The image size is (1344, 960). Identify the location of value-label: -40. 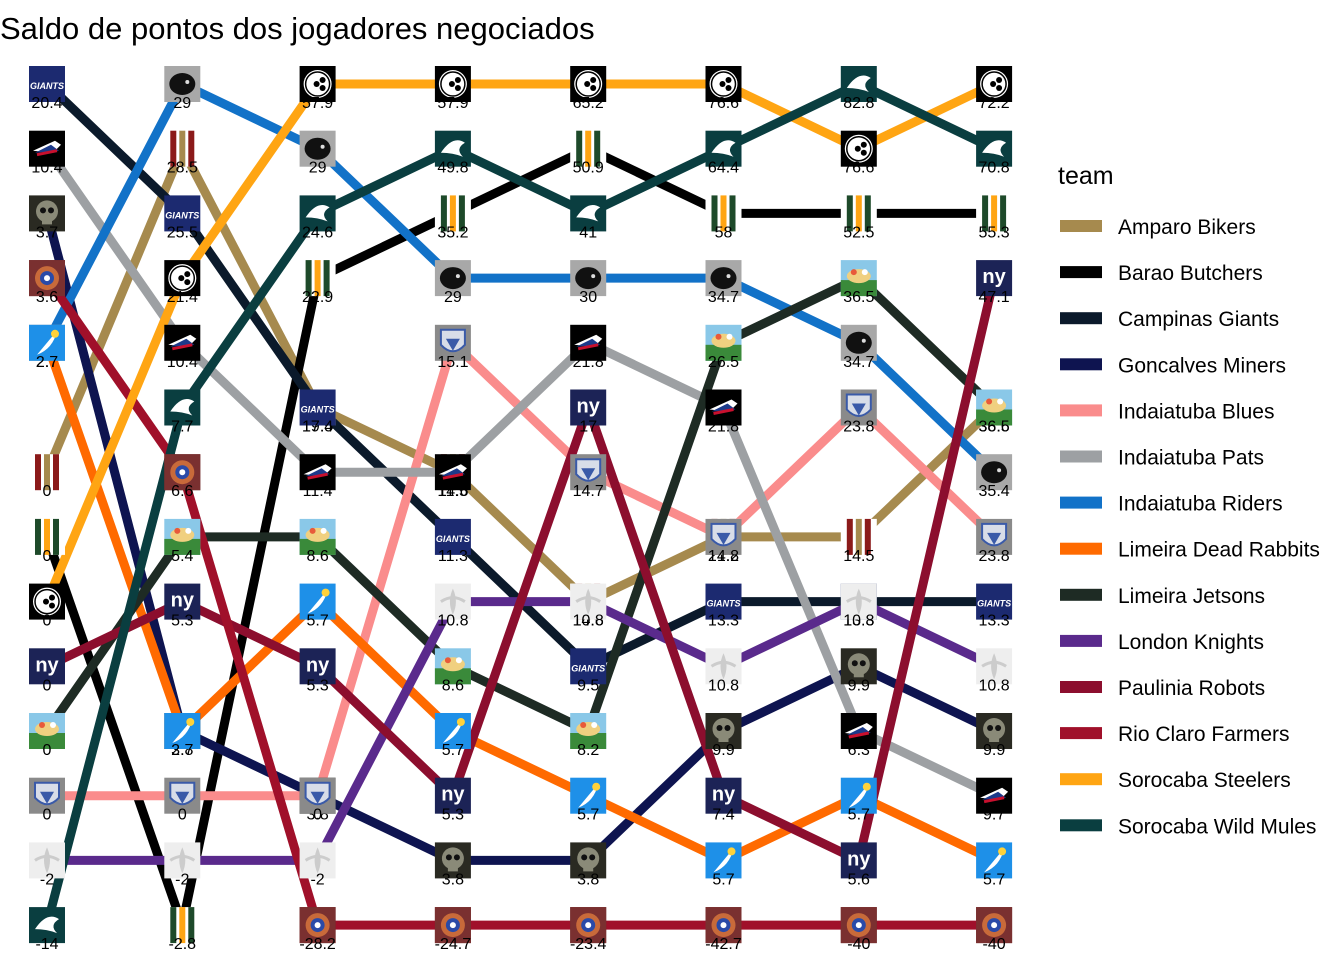
(858, 944).